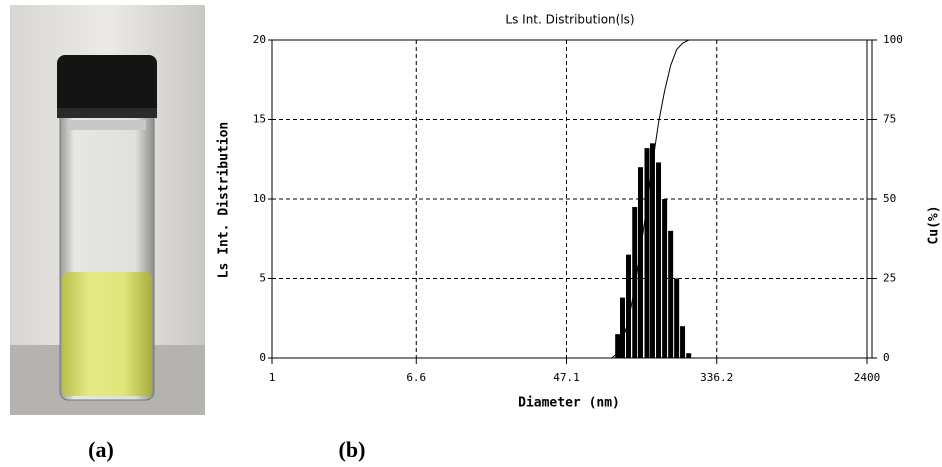  I want to click on chart-title: Ls Int. Distribution(ls), so click(569, 20).